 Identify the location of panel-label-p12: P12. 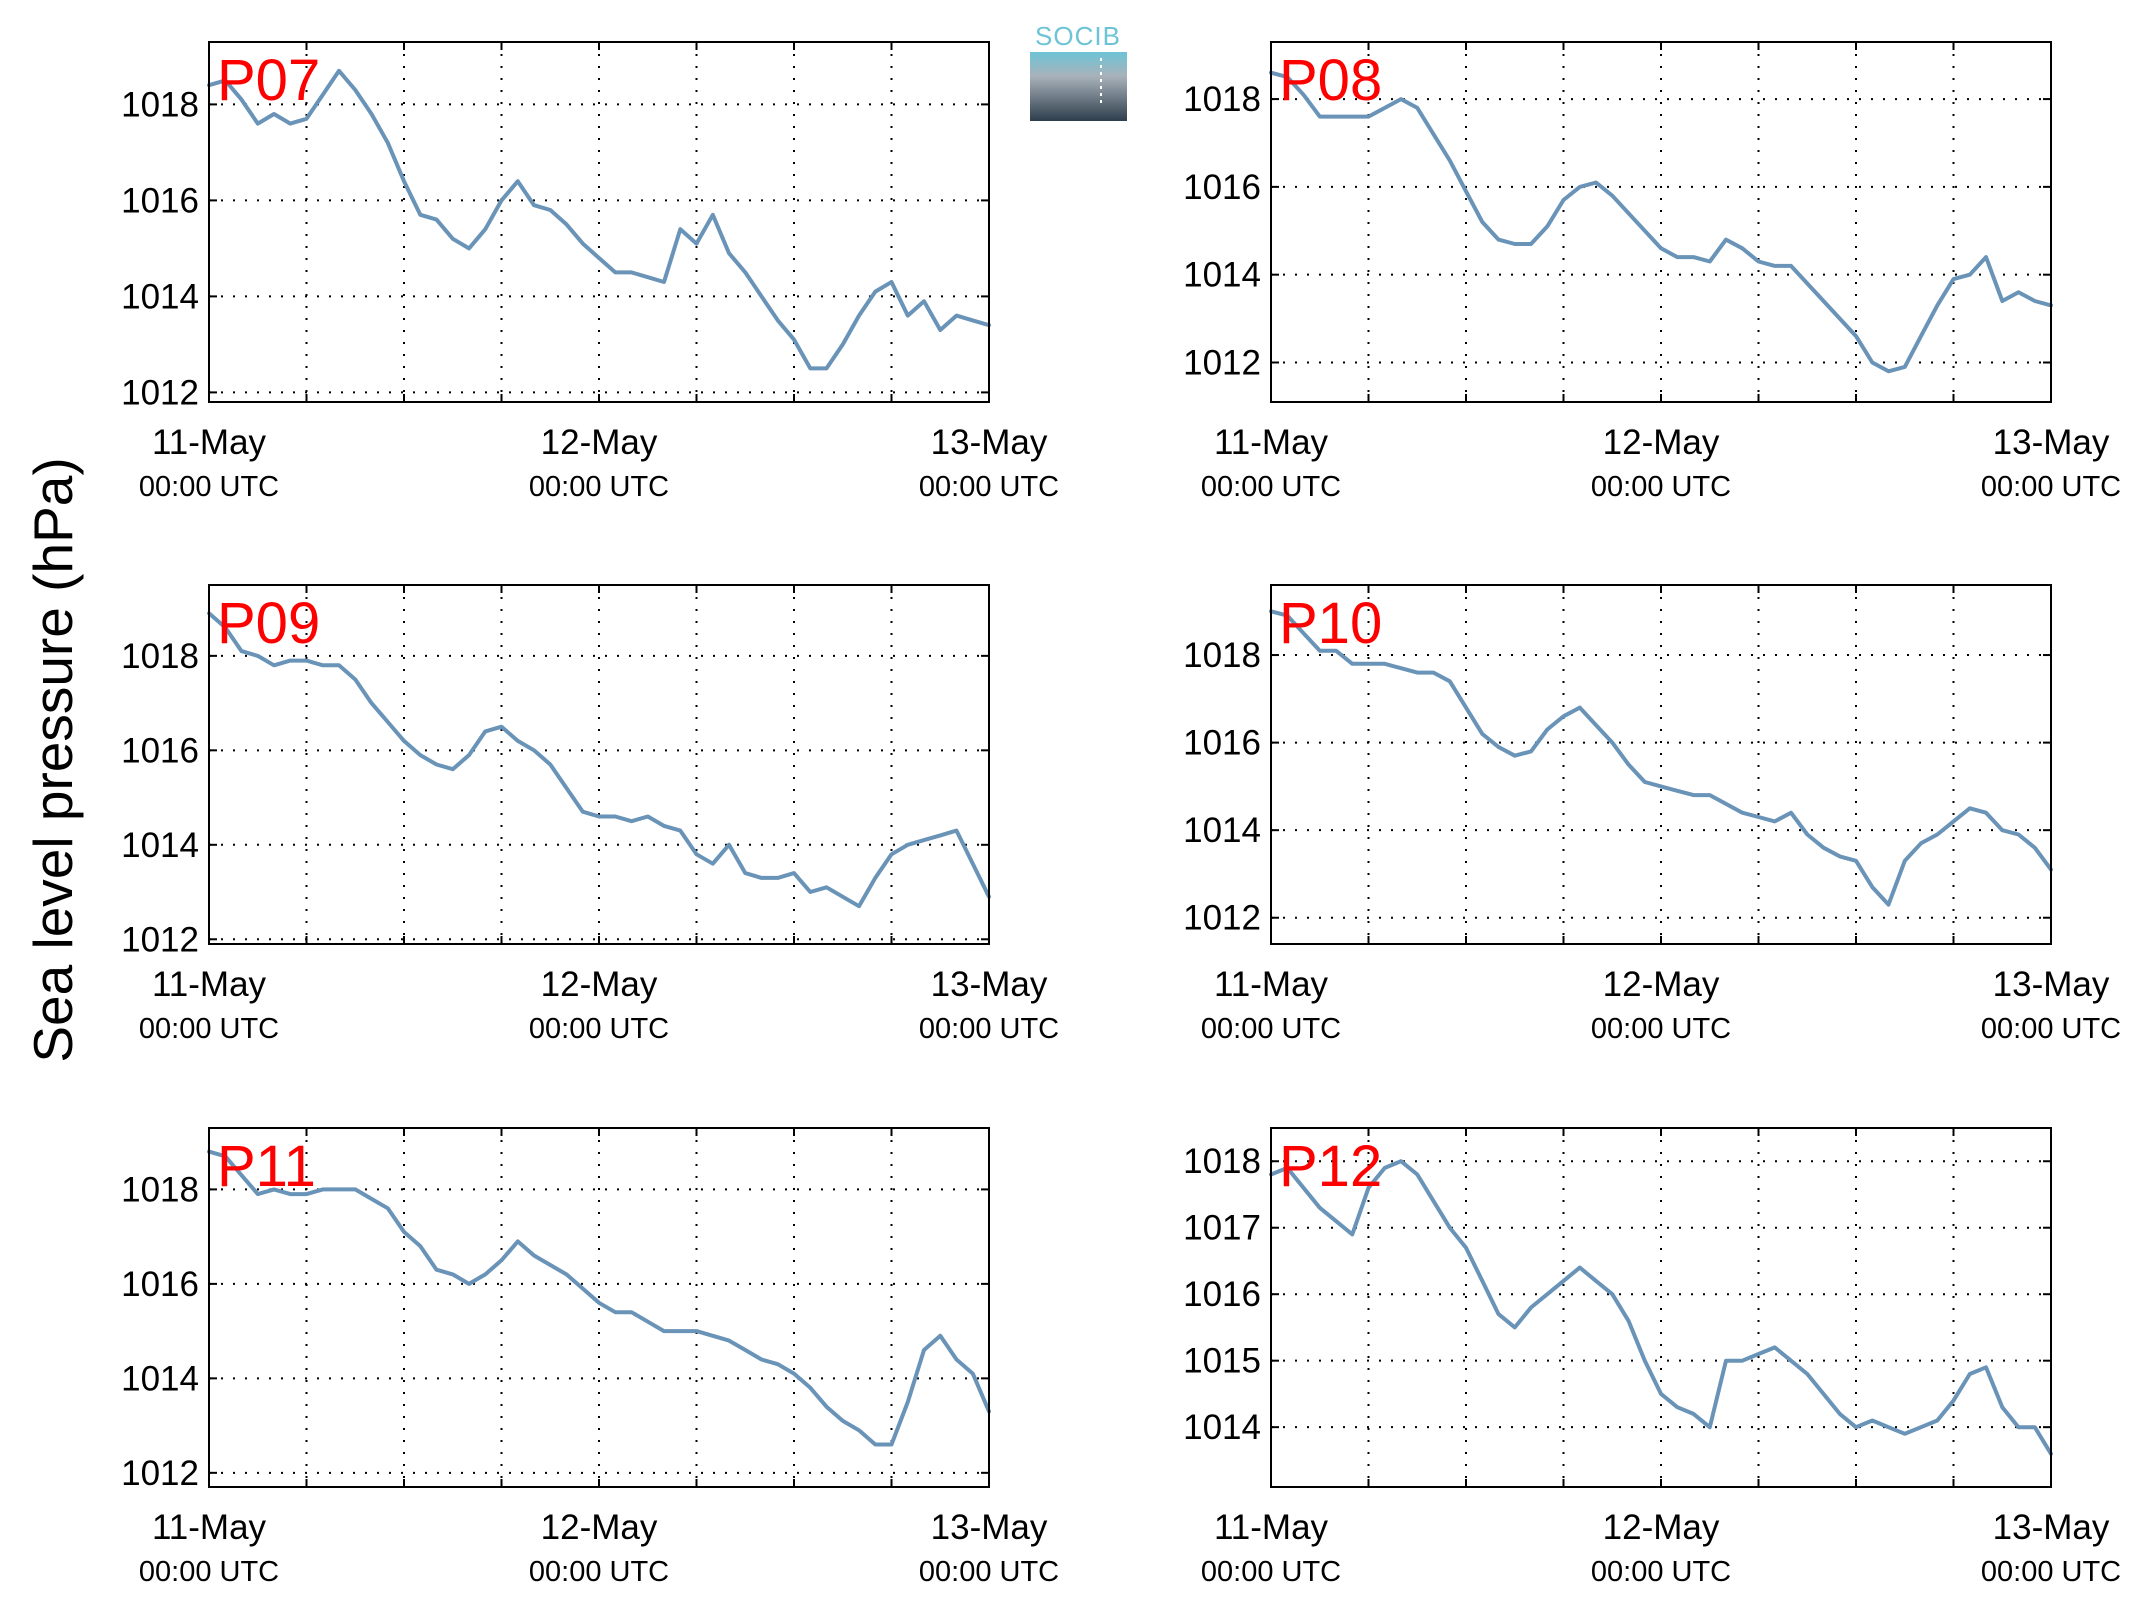
(1330, 1166).